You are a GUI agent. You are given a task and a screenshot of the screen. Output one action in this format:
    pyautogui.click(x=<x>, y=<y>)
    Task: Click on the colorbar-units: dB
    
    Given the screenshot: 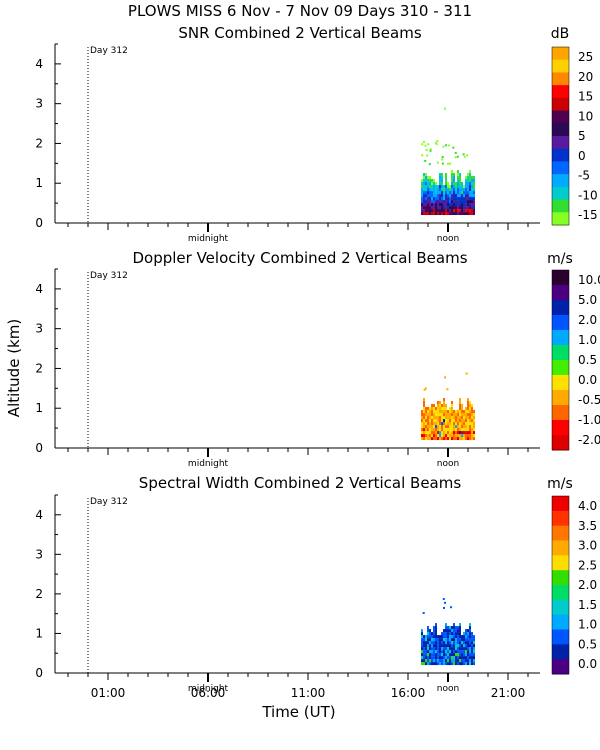 What is the action you would take?
    pyautogui.click(x=560, y=34)
    